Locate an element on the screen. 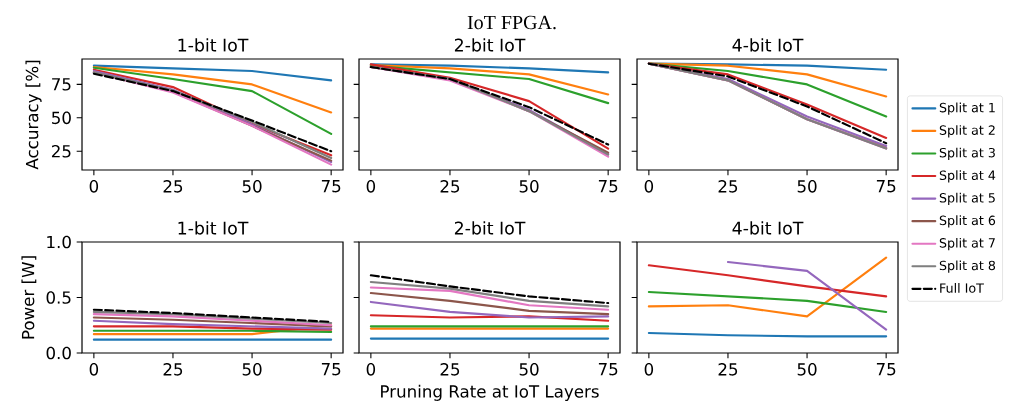  y-tick-label: 0.5 is located at coordinates (58, 297).